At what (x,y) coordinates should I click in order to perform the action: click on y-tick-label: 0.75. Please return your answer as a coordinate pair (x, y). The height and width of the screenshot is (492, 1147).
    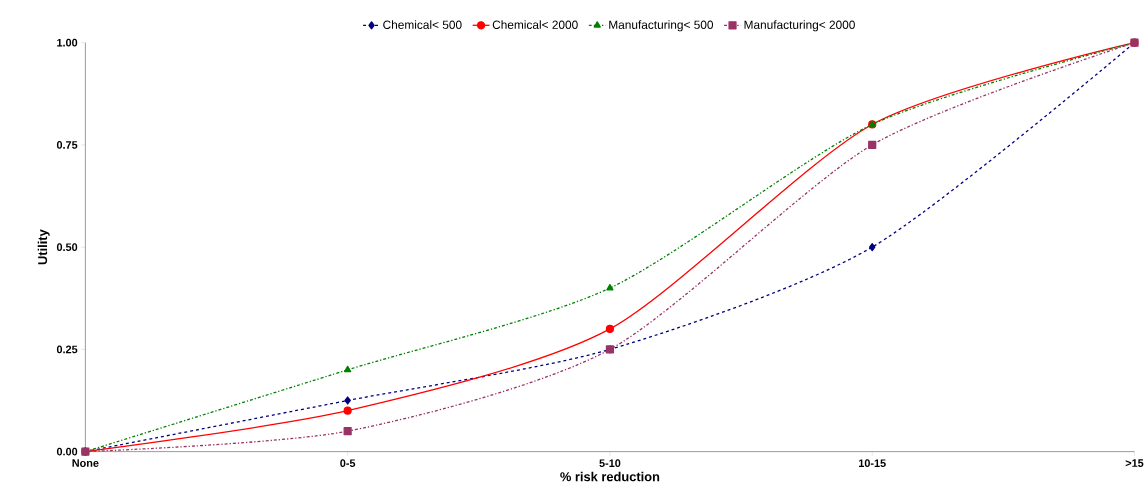
    Looking at the image, I should click on (67, 144).